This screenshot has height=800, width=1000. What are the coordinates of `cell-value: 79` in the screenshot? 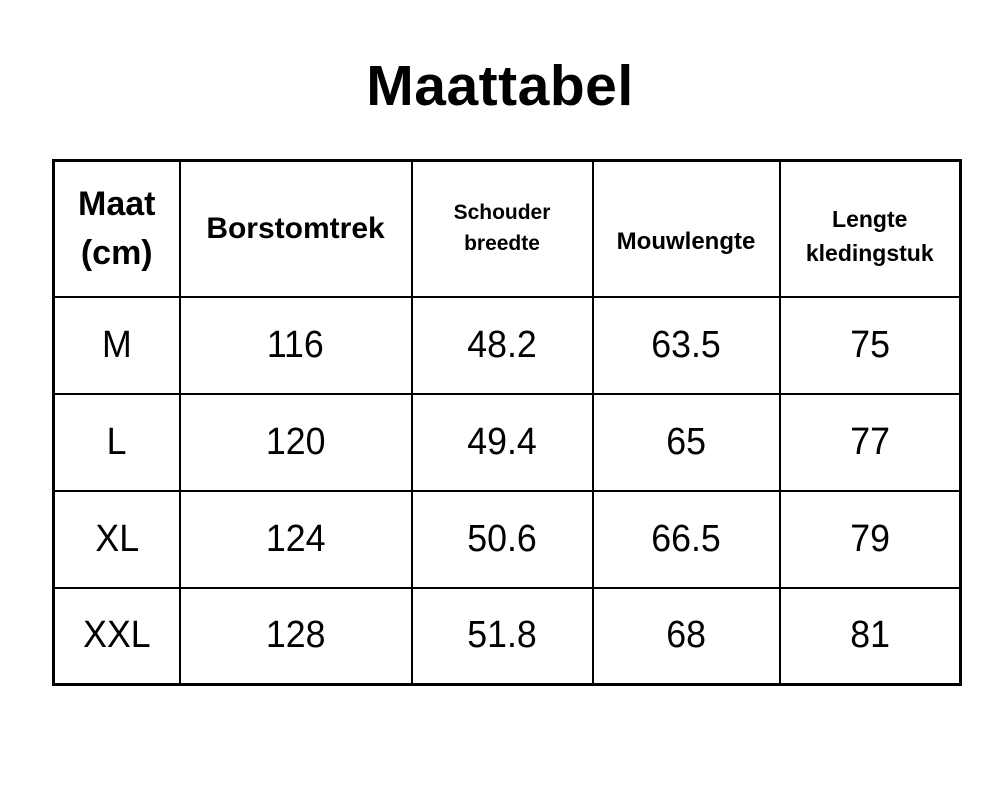 It's located at (869, 538).